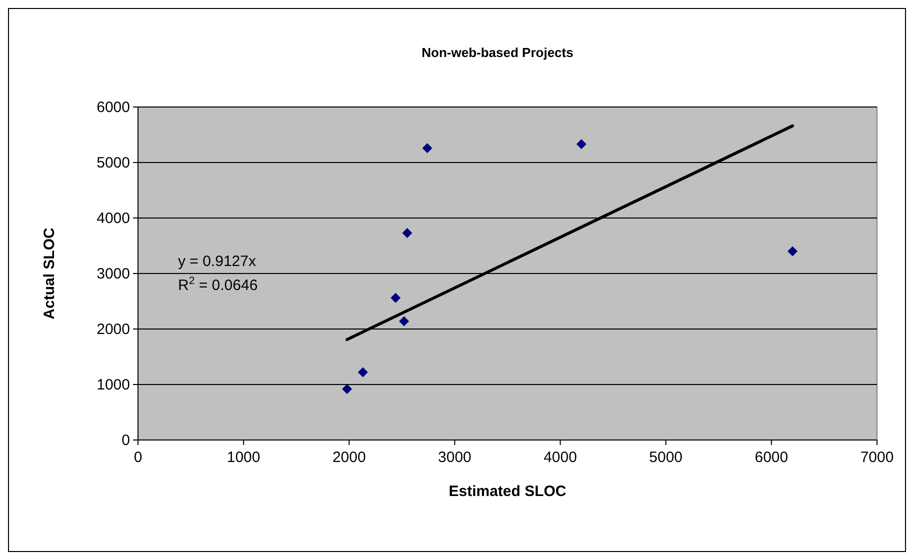 This screenshot has height=554, width=908. Describe the element at coordinates (666, 457) in the screenshot. I see `x-tick-label: 5000` at that location.